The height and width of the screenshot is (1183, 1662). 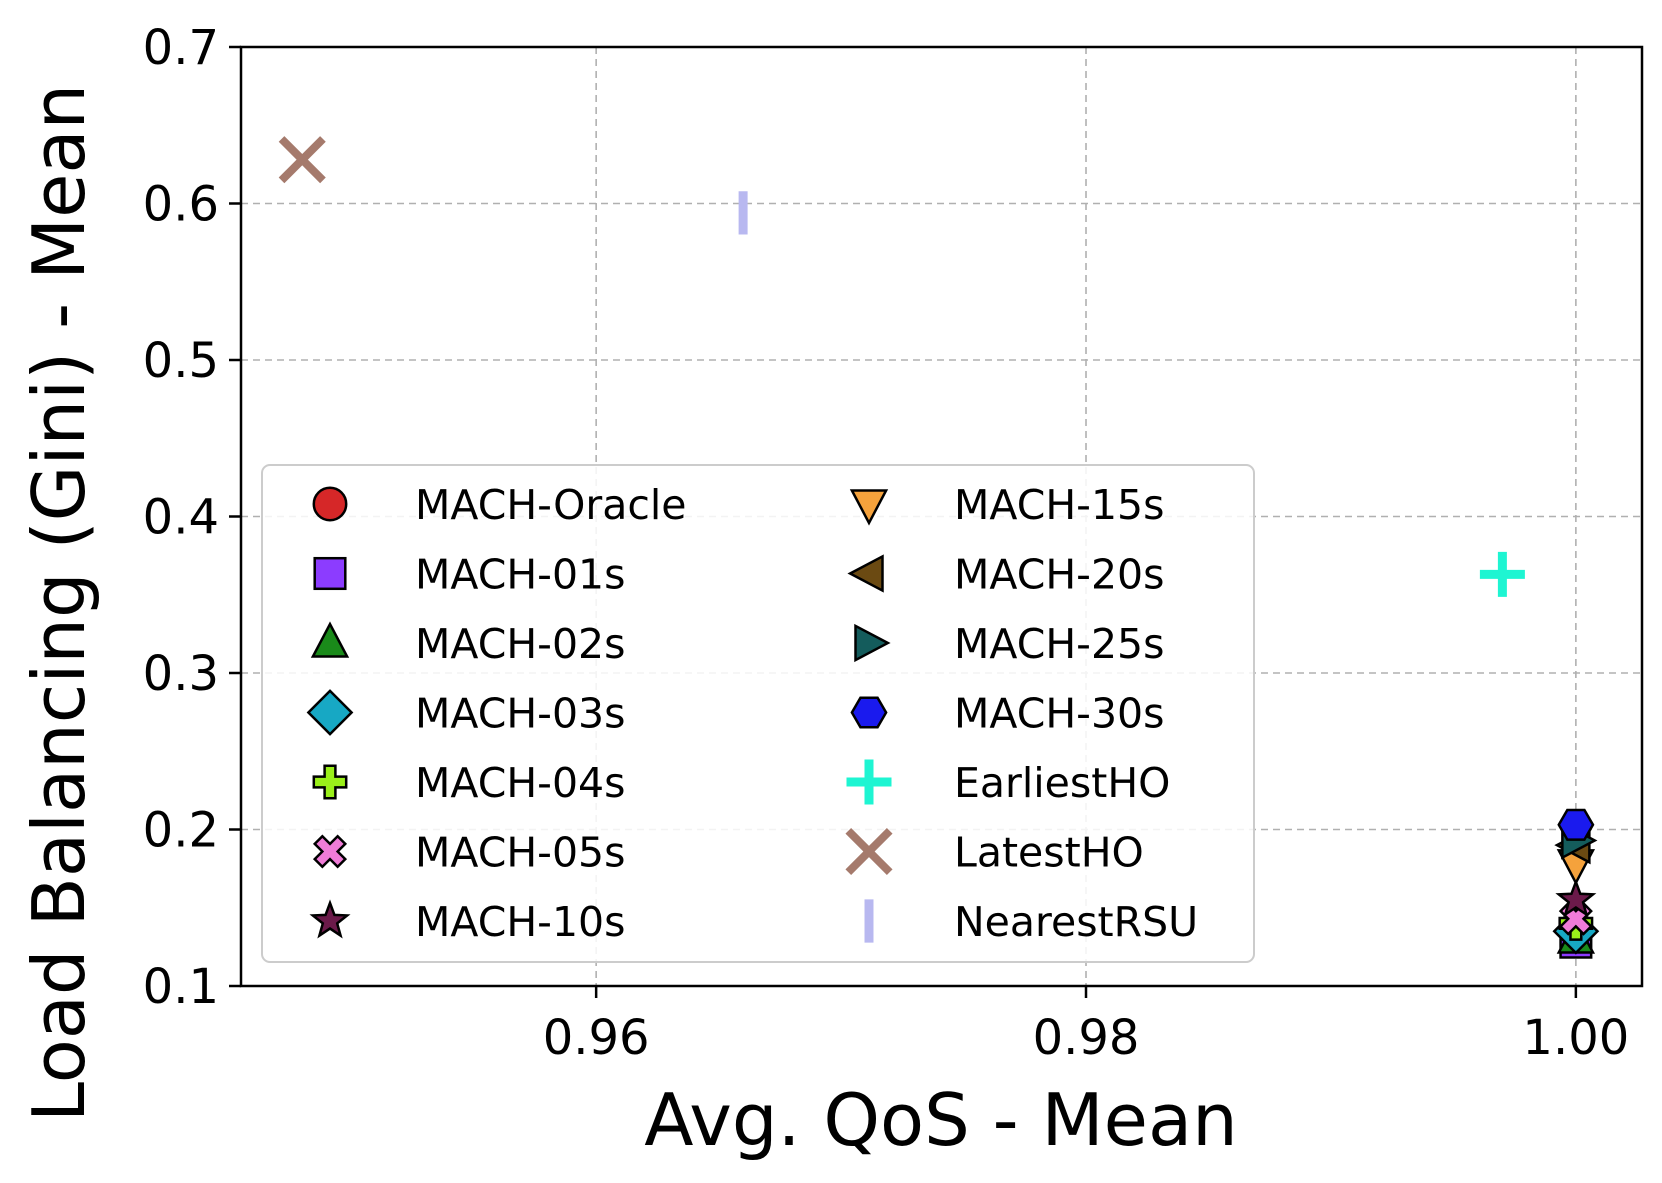 What do you see at coordinates (869, 507) in the screenshot?
I see `legend-marker-mach-15s` at bounding box center [869, 507].